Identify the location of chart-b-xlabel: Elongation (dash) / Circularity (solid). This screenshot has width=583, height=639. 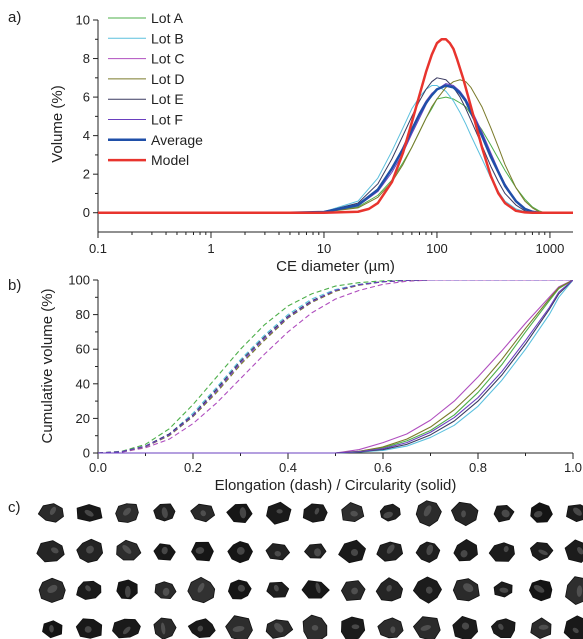
(336, 485).